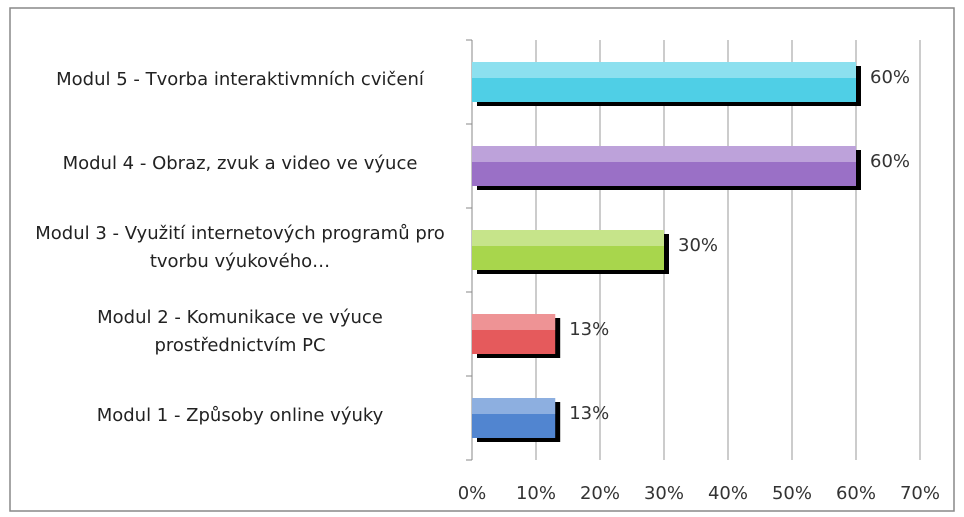 The height and width of the screenshot is (517, 964). Describe the element at coordinates (240, 415) in the screenshot. I see `category-label: Modul 1 - Způsoby online výuky` at that location.